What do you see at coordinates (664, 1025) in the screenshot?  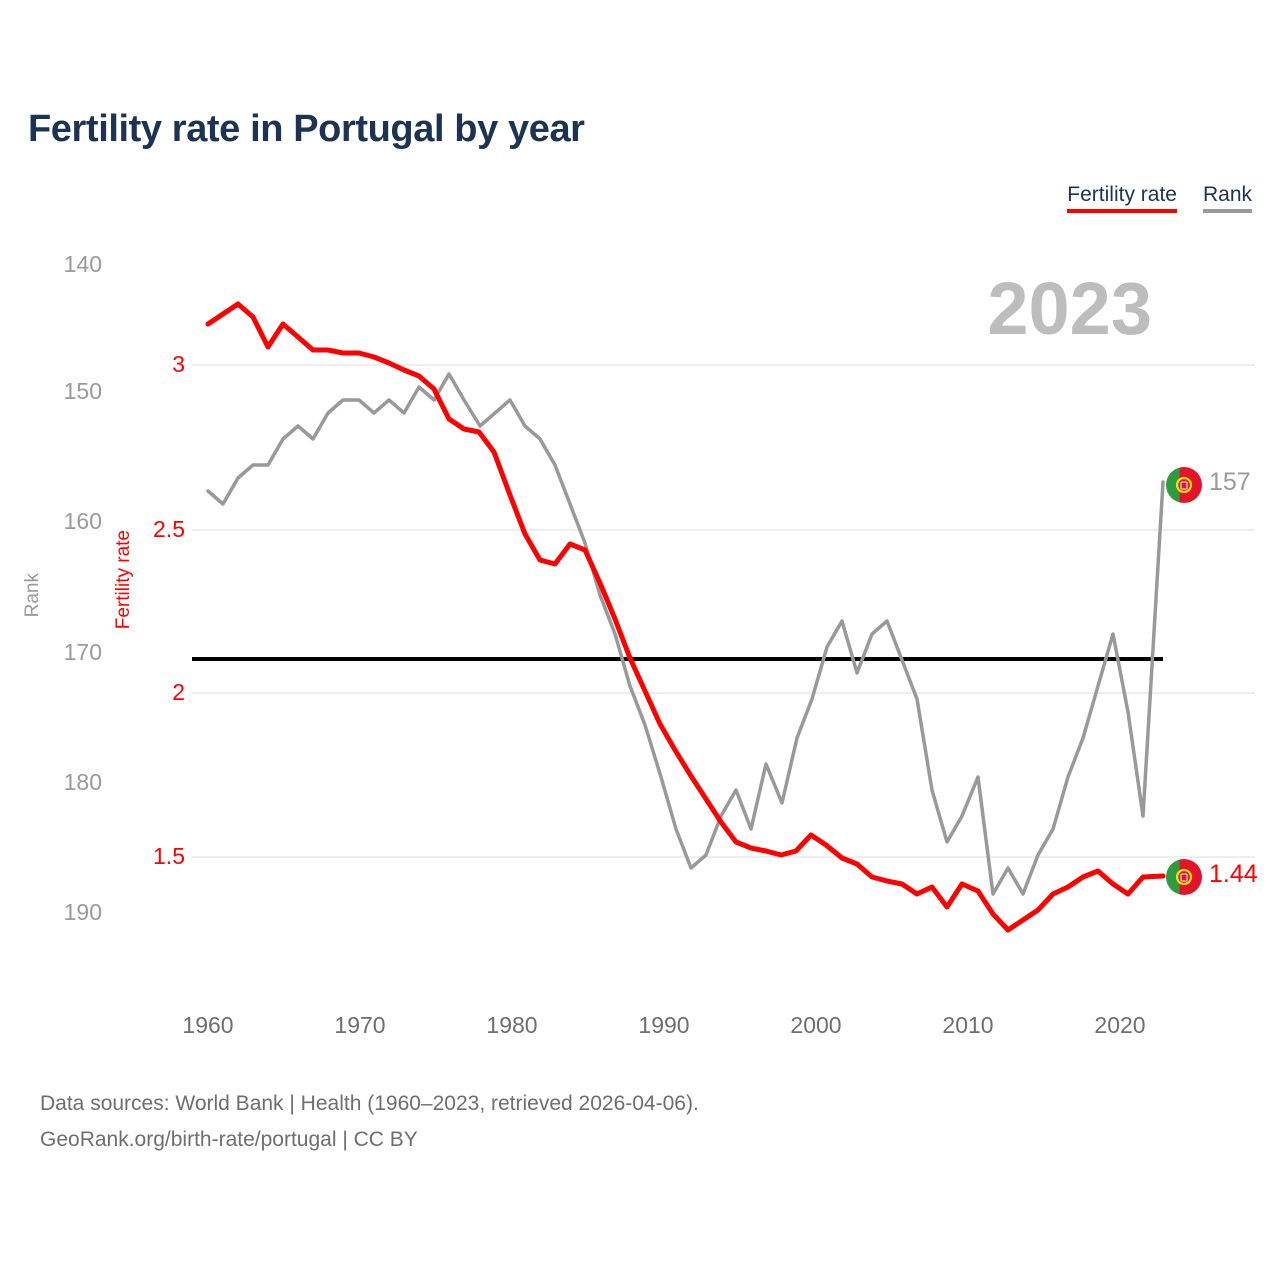 I see `x-tick-1990: 1990` at bounding box center [664, 1025].